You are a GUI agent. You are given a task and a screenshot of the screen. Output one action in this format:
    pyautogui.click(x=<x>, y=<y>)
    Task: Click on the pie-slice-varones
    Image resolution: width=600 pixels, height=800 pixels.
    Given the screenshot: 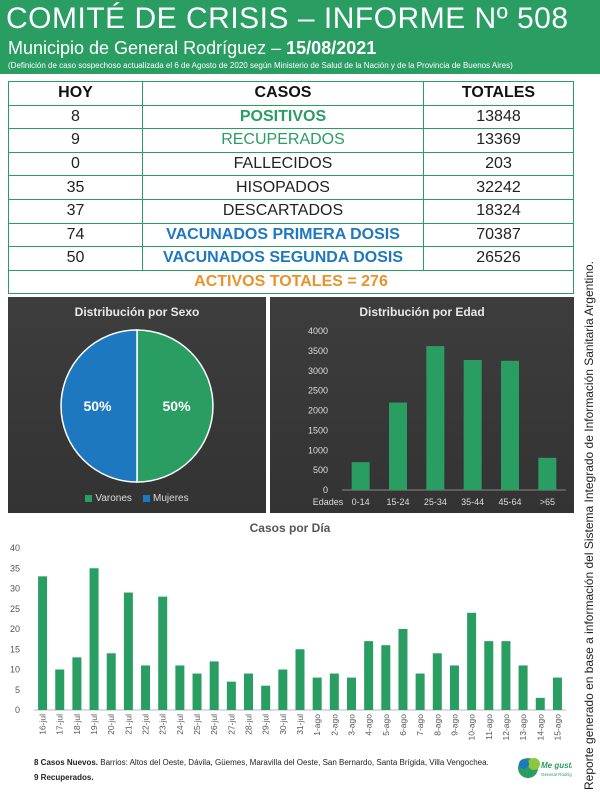 What is the action you would take?
    pyautogui.click(x=175, y=406)
    